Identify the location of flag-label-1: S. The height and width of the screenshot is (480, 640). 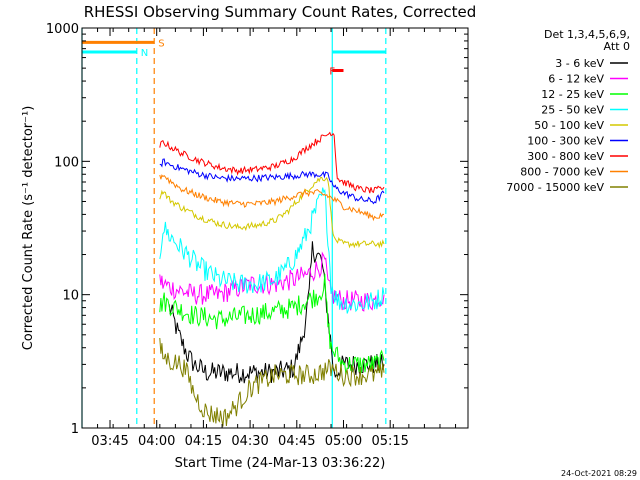
(161, 43).